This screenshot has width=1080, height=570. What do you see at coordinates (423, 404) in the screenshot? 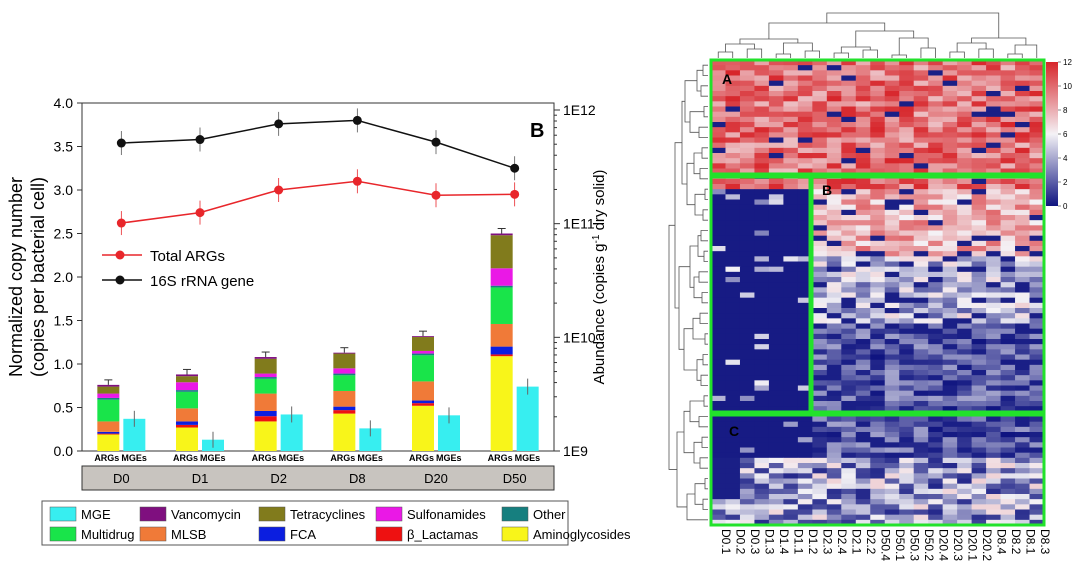
I see `bar-segment-lactamas` at bounding box center [423, 404].